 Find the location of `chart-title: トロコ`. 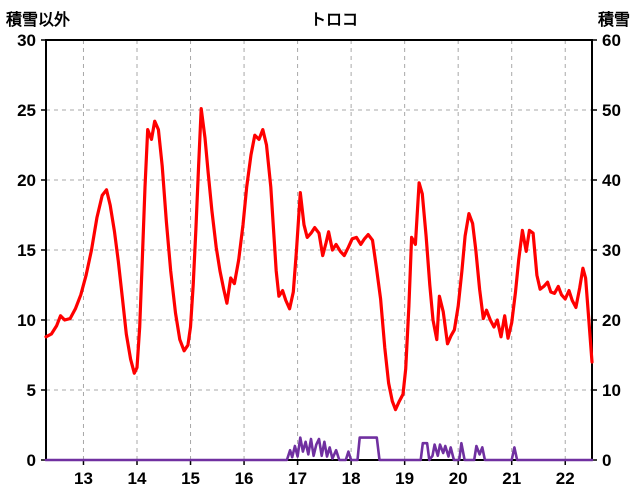

chart-title: トロコ is located at coordinates (333, 20).